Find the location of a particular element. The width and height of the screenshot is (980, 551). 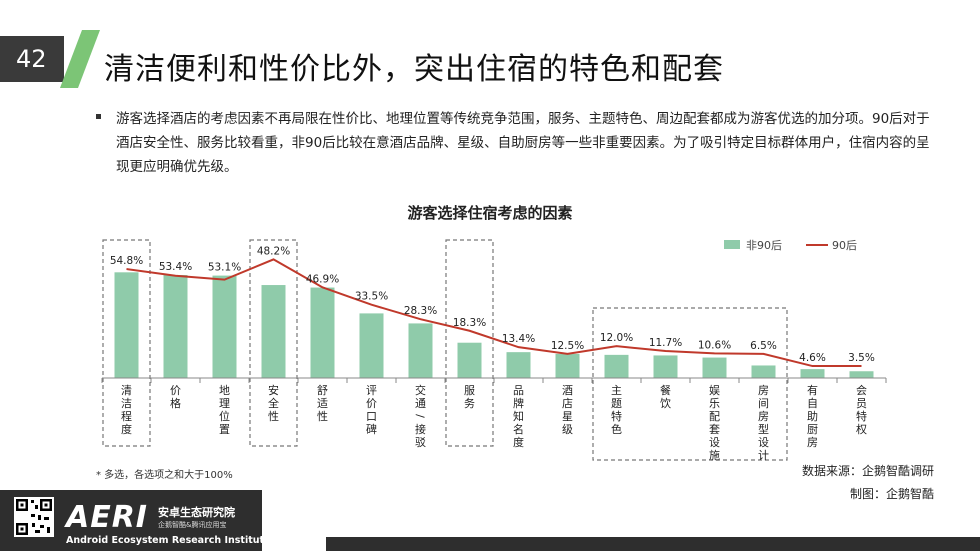

data-source: 数据来源：企鹅智酷调研 is located at coordinates (867, 471).